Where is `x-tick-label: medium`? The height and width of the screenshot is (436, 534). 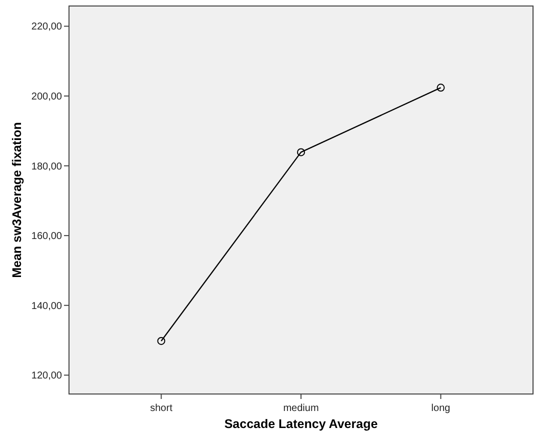 x-tick-label: medium is located at coordinates (301, 408).